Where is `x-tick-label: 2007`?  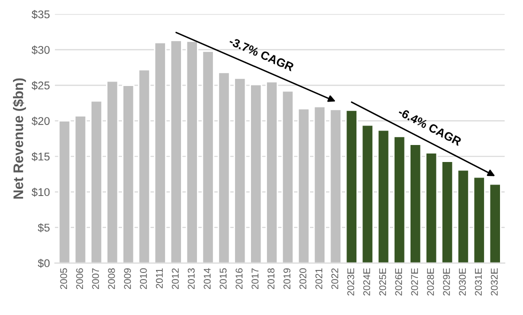
x-tick-label: 2007 is located at coordinates (95, 279).